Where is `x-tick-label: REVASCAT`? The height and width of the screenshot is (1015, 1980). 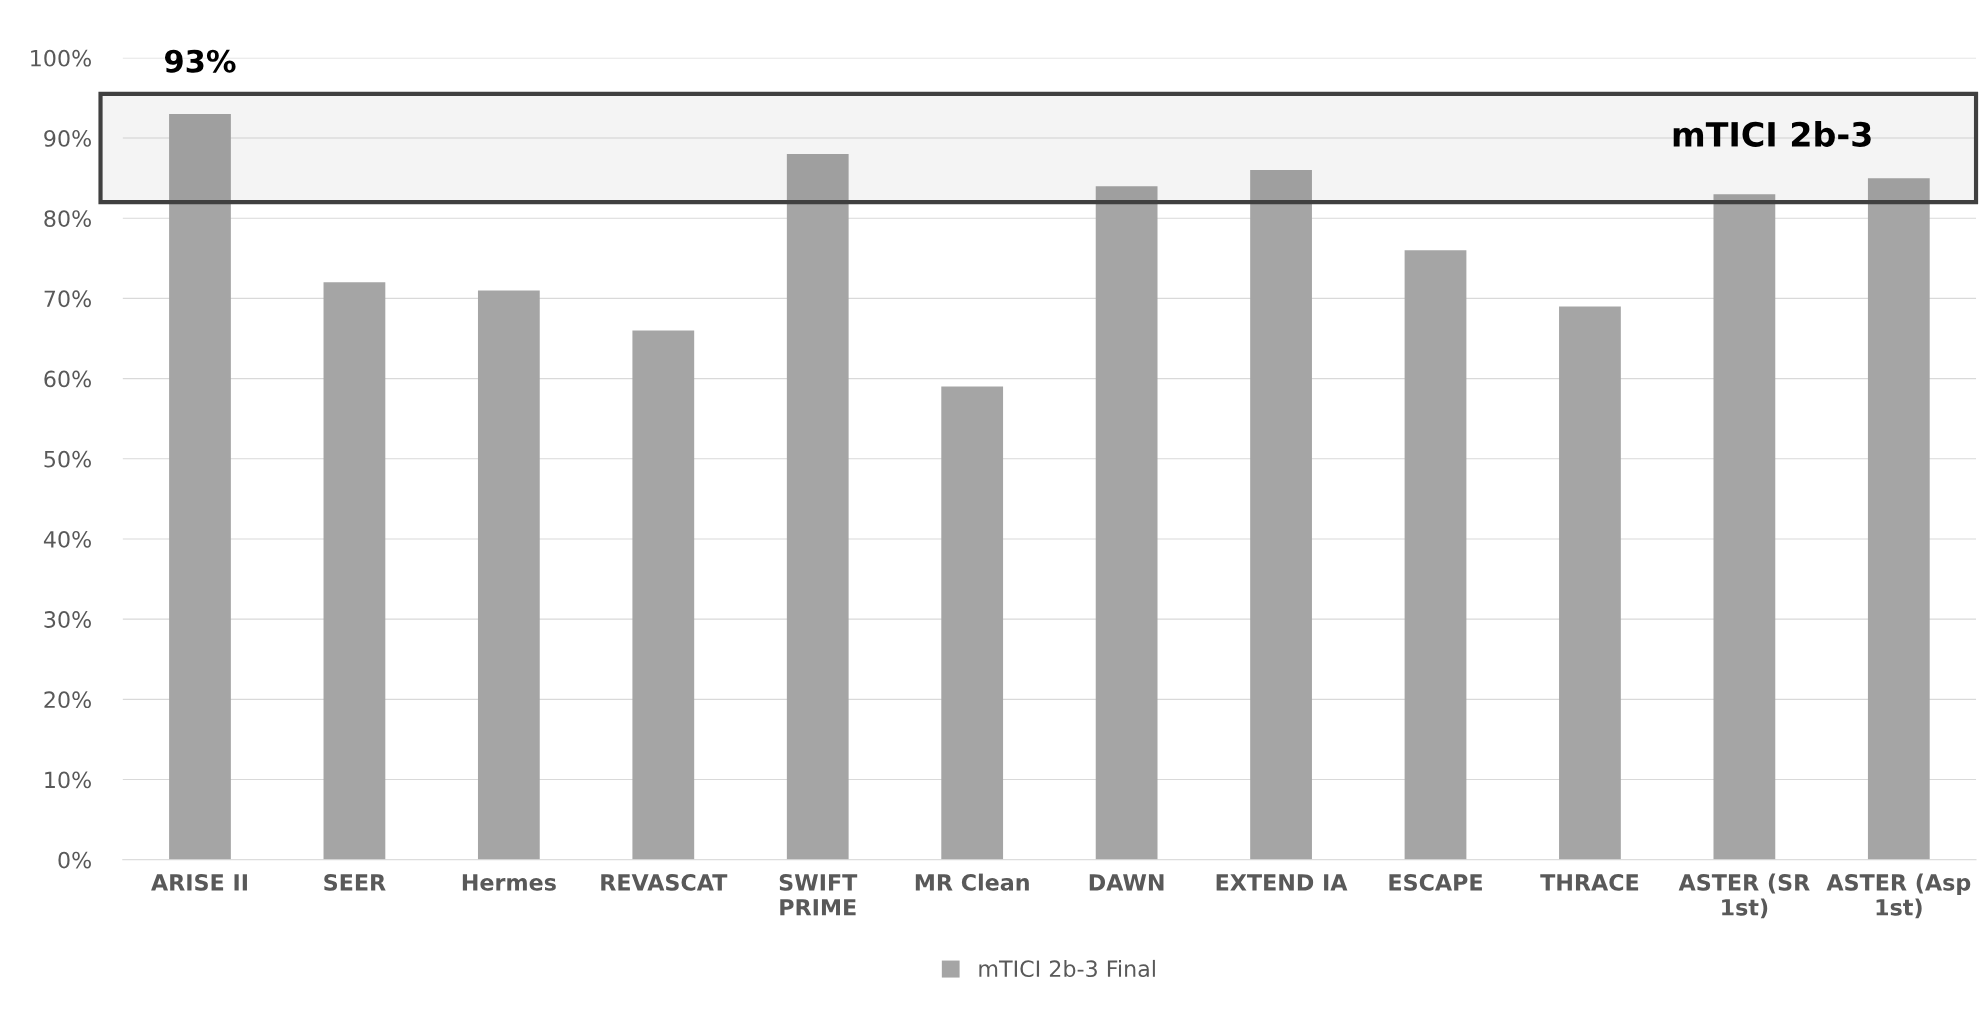 x-tick-label: REVASCAT is located at coordinates (664, 882).